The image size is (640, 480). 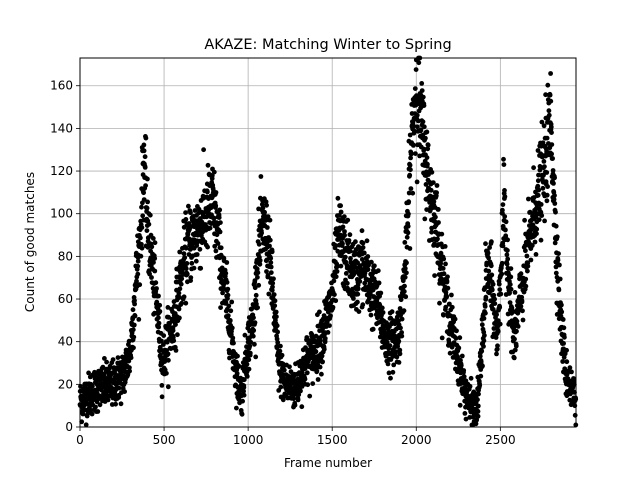 I want to click on x-tick-label: 2500, so click(x=500, y=440).